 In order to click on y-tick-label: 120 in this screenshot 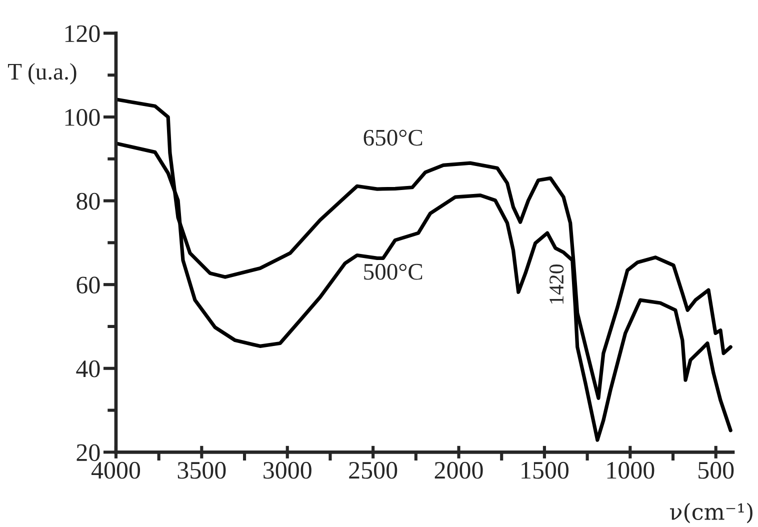, I will do `click(82, 33)`.